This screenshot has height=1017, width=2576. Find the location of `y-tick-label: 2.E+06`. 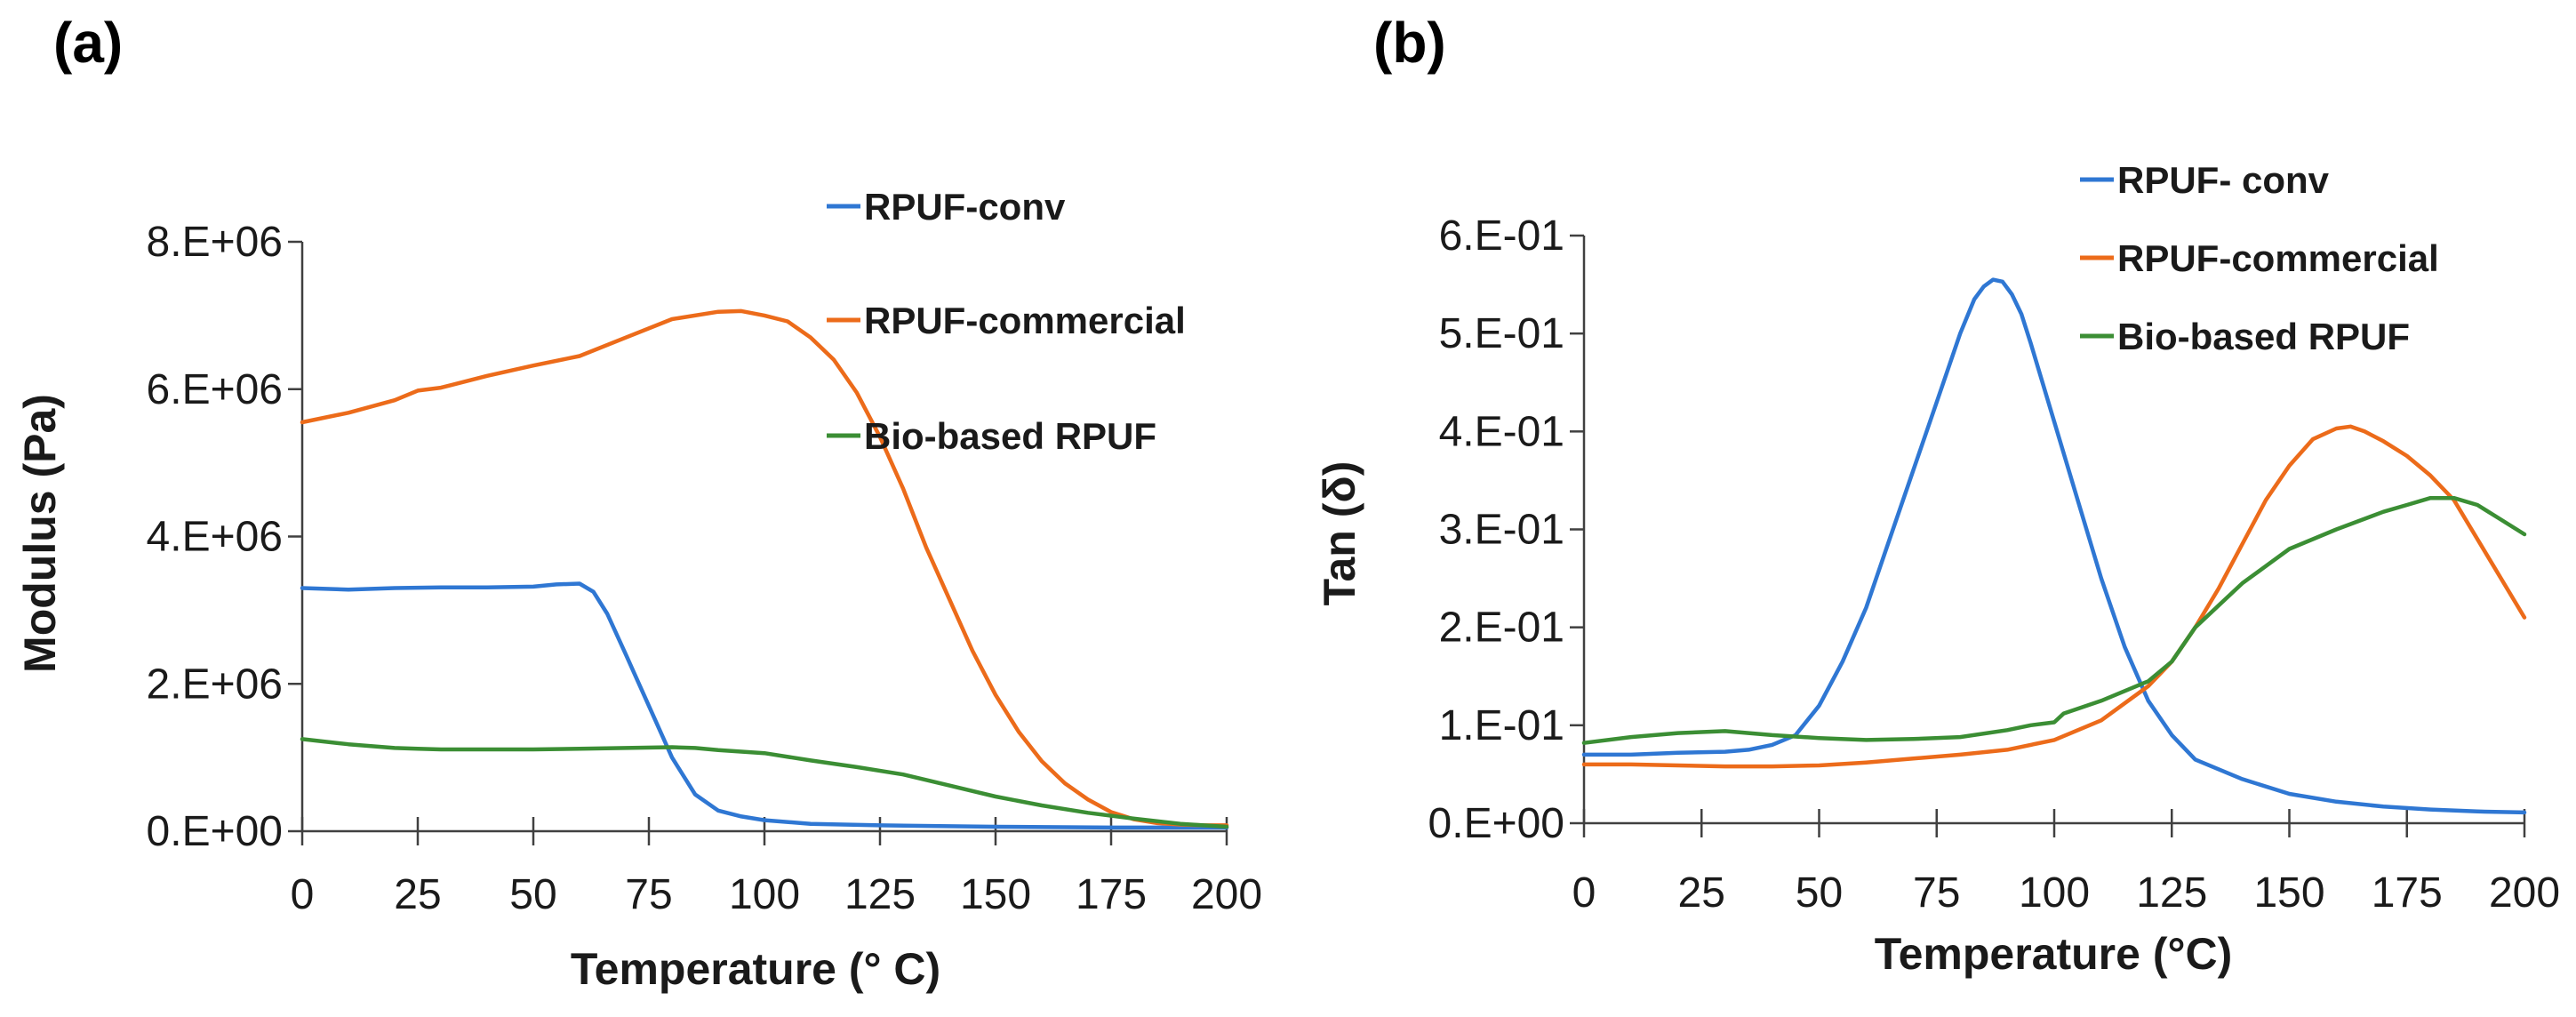

y-tick-label: 2.E+06 is located at coordinates (215, 684).